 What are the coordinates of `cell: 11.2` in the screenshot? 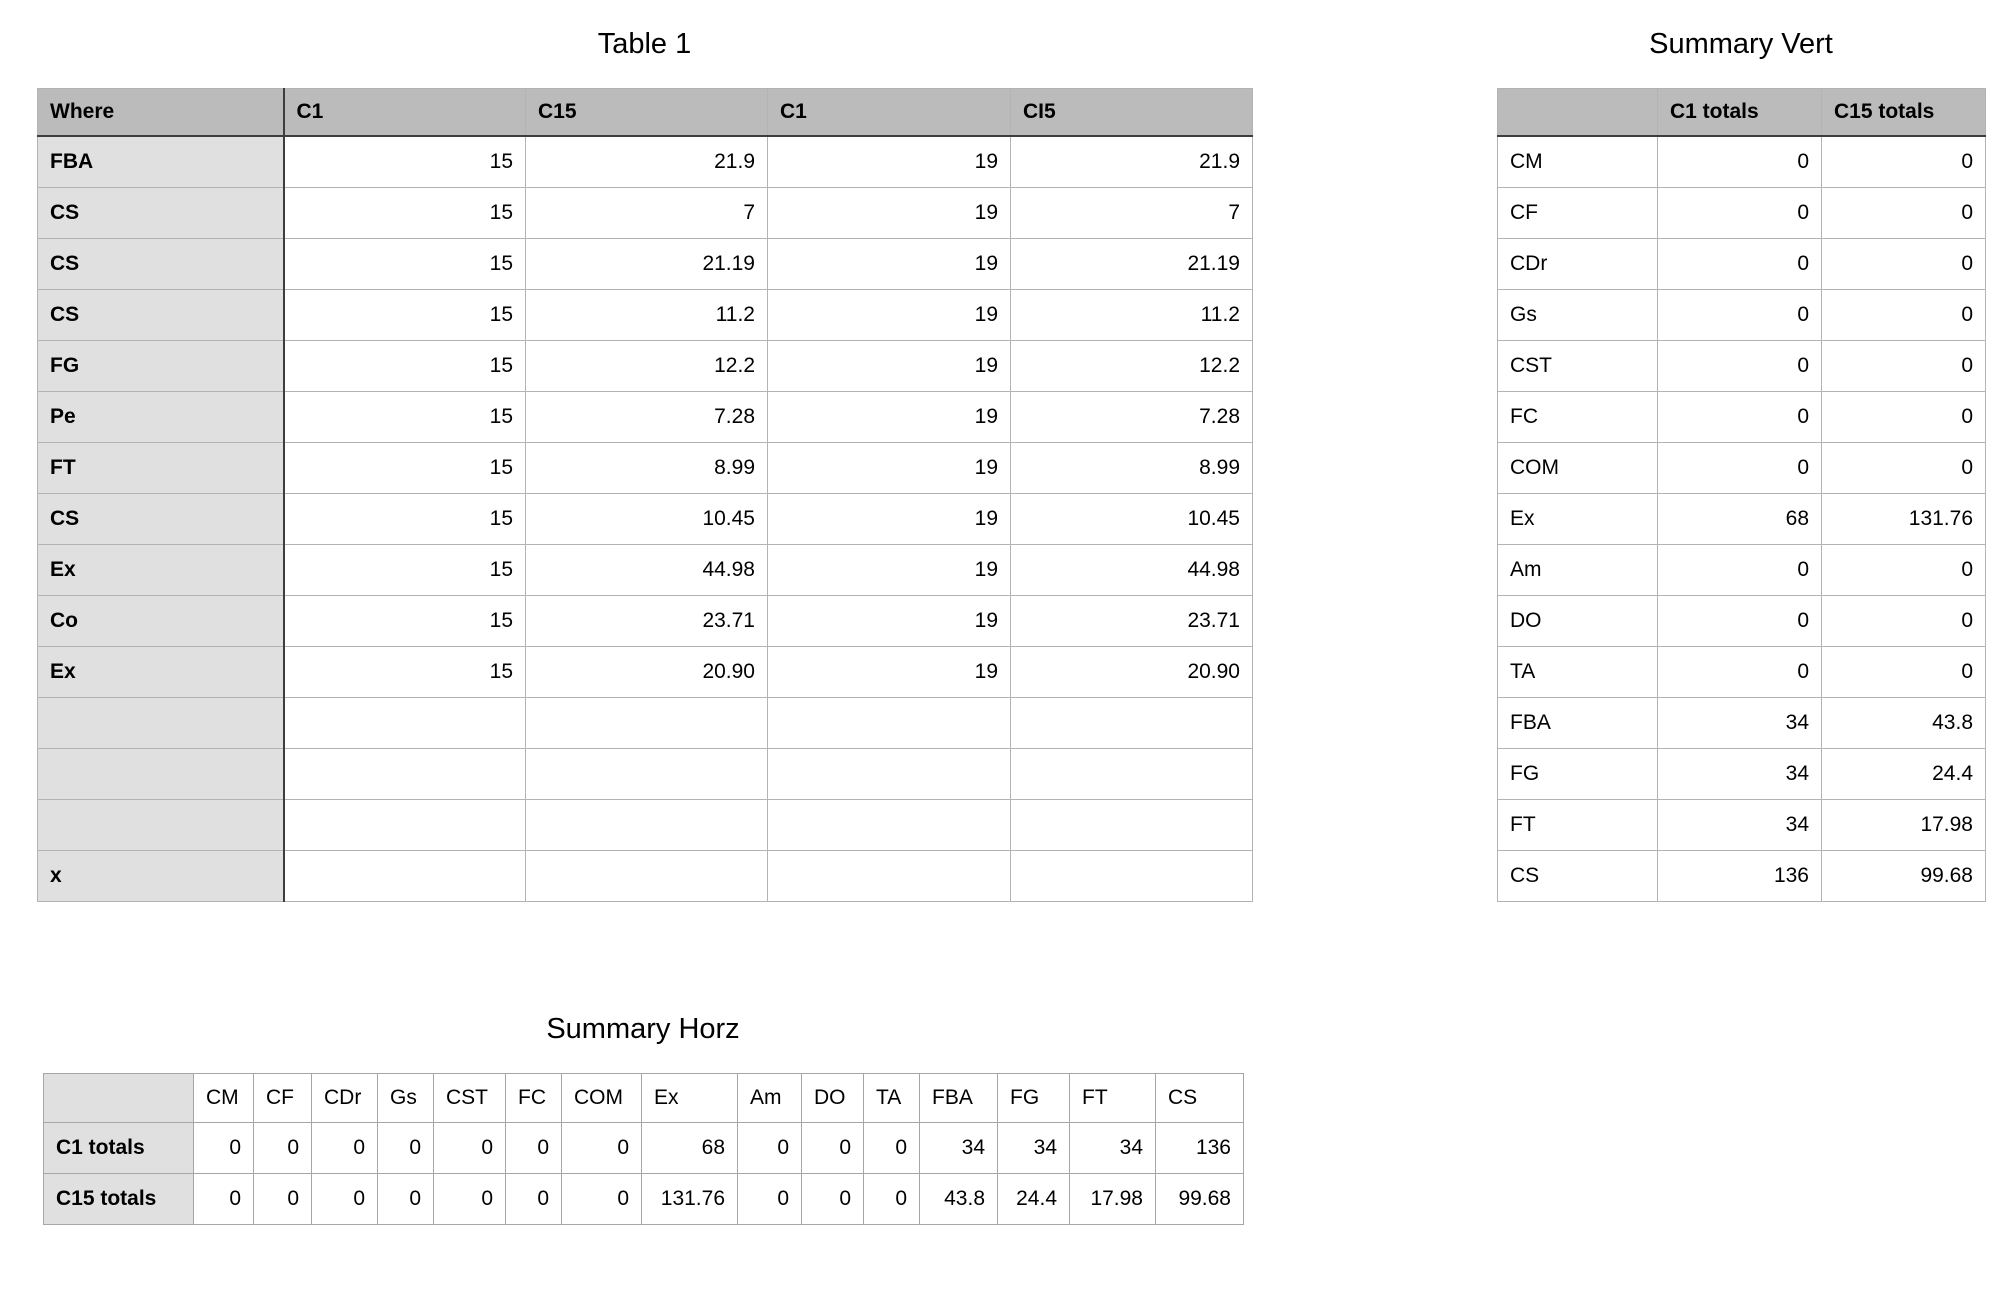 It's located at (1131, 315).